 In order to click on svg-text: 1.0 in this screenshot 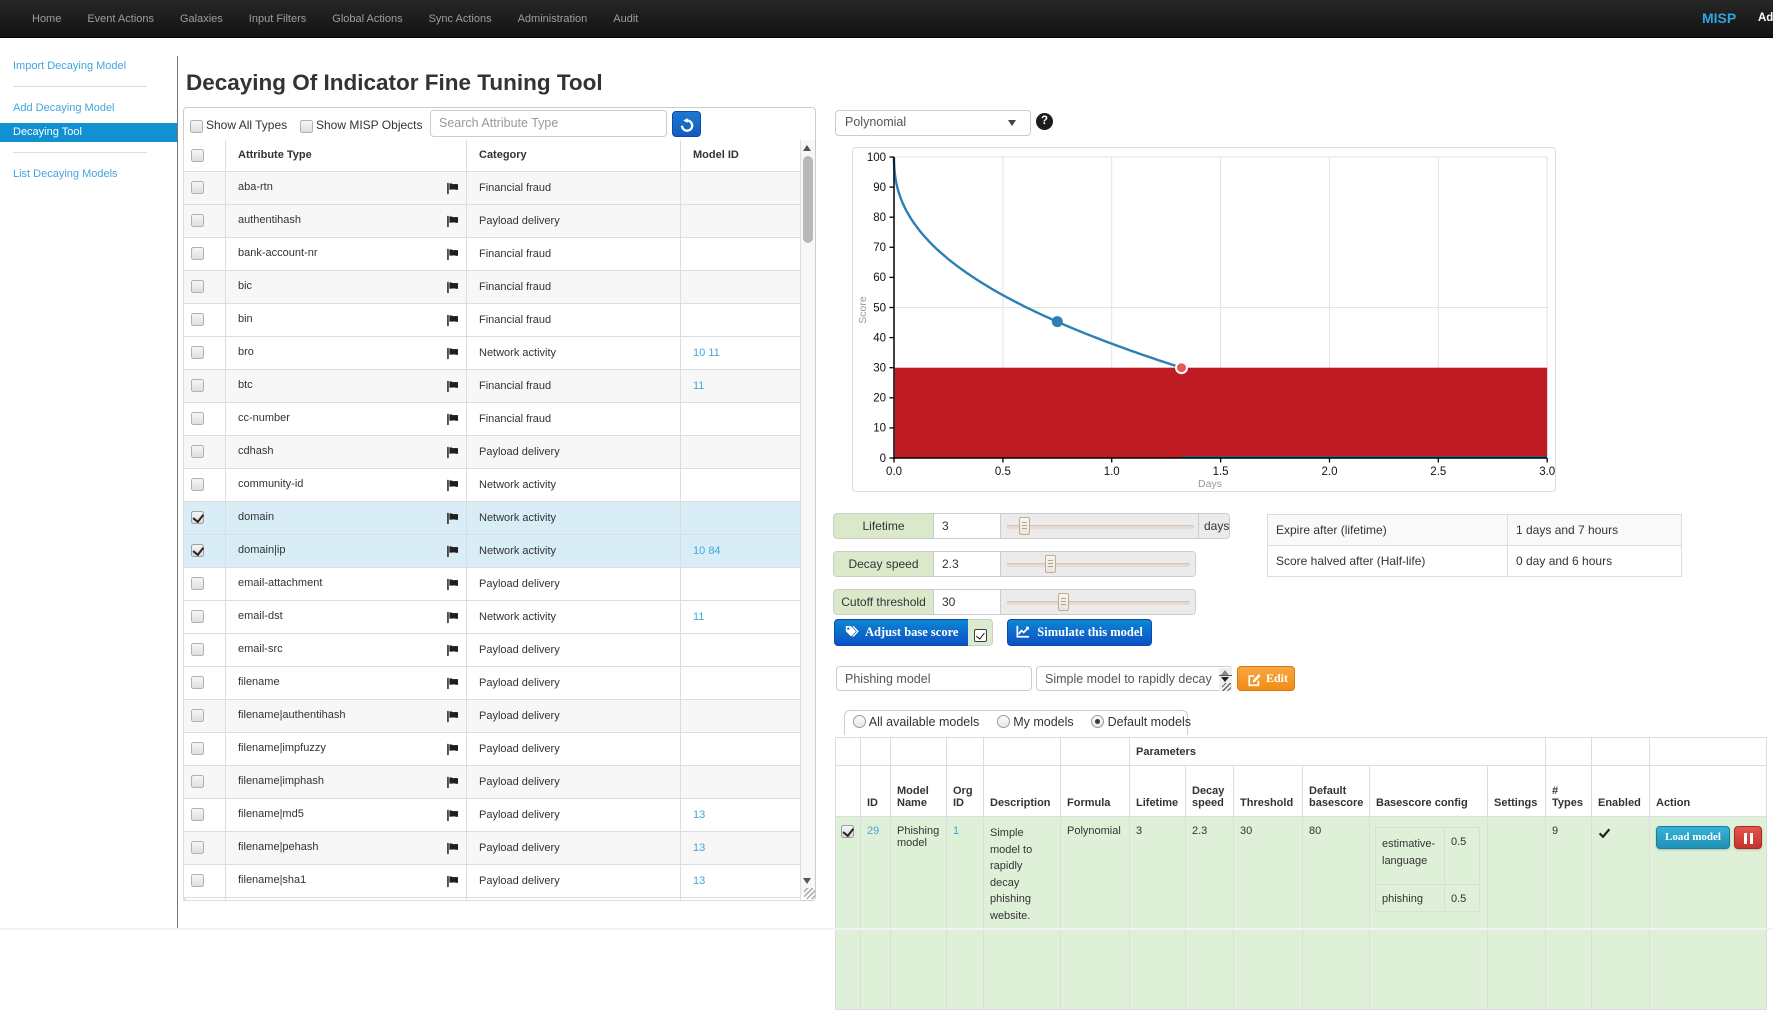, I will do `click(1112, 472)`.